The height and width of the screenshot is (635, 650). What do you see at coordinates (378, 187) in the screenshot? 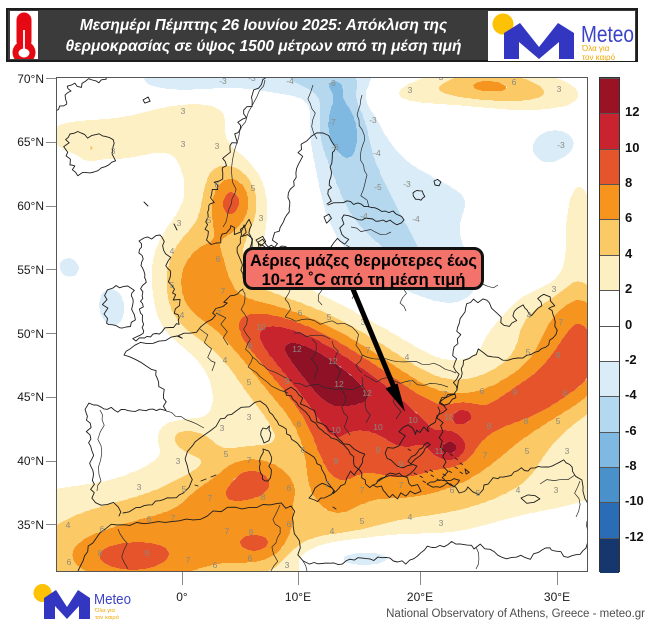
I see `svg-text: -5` at bounding box center [378, 187].